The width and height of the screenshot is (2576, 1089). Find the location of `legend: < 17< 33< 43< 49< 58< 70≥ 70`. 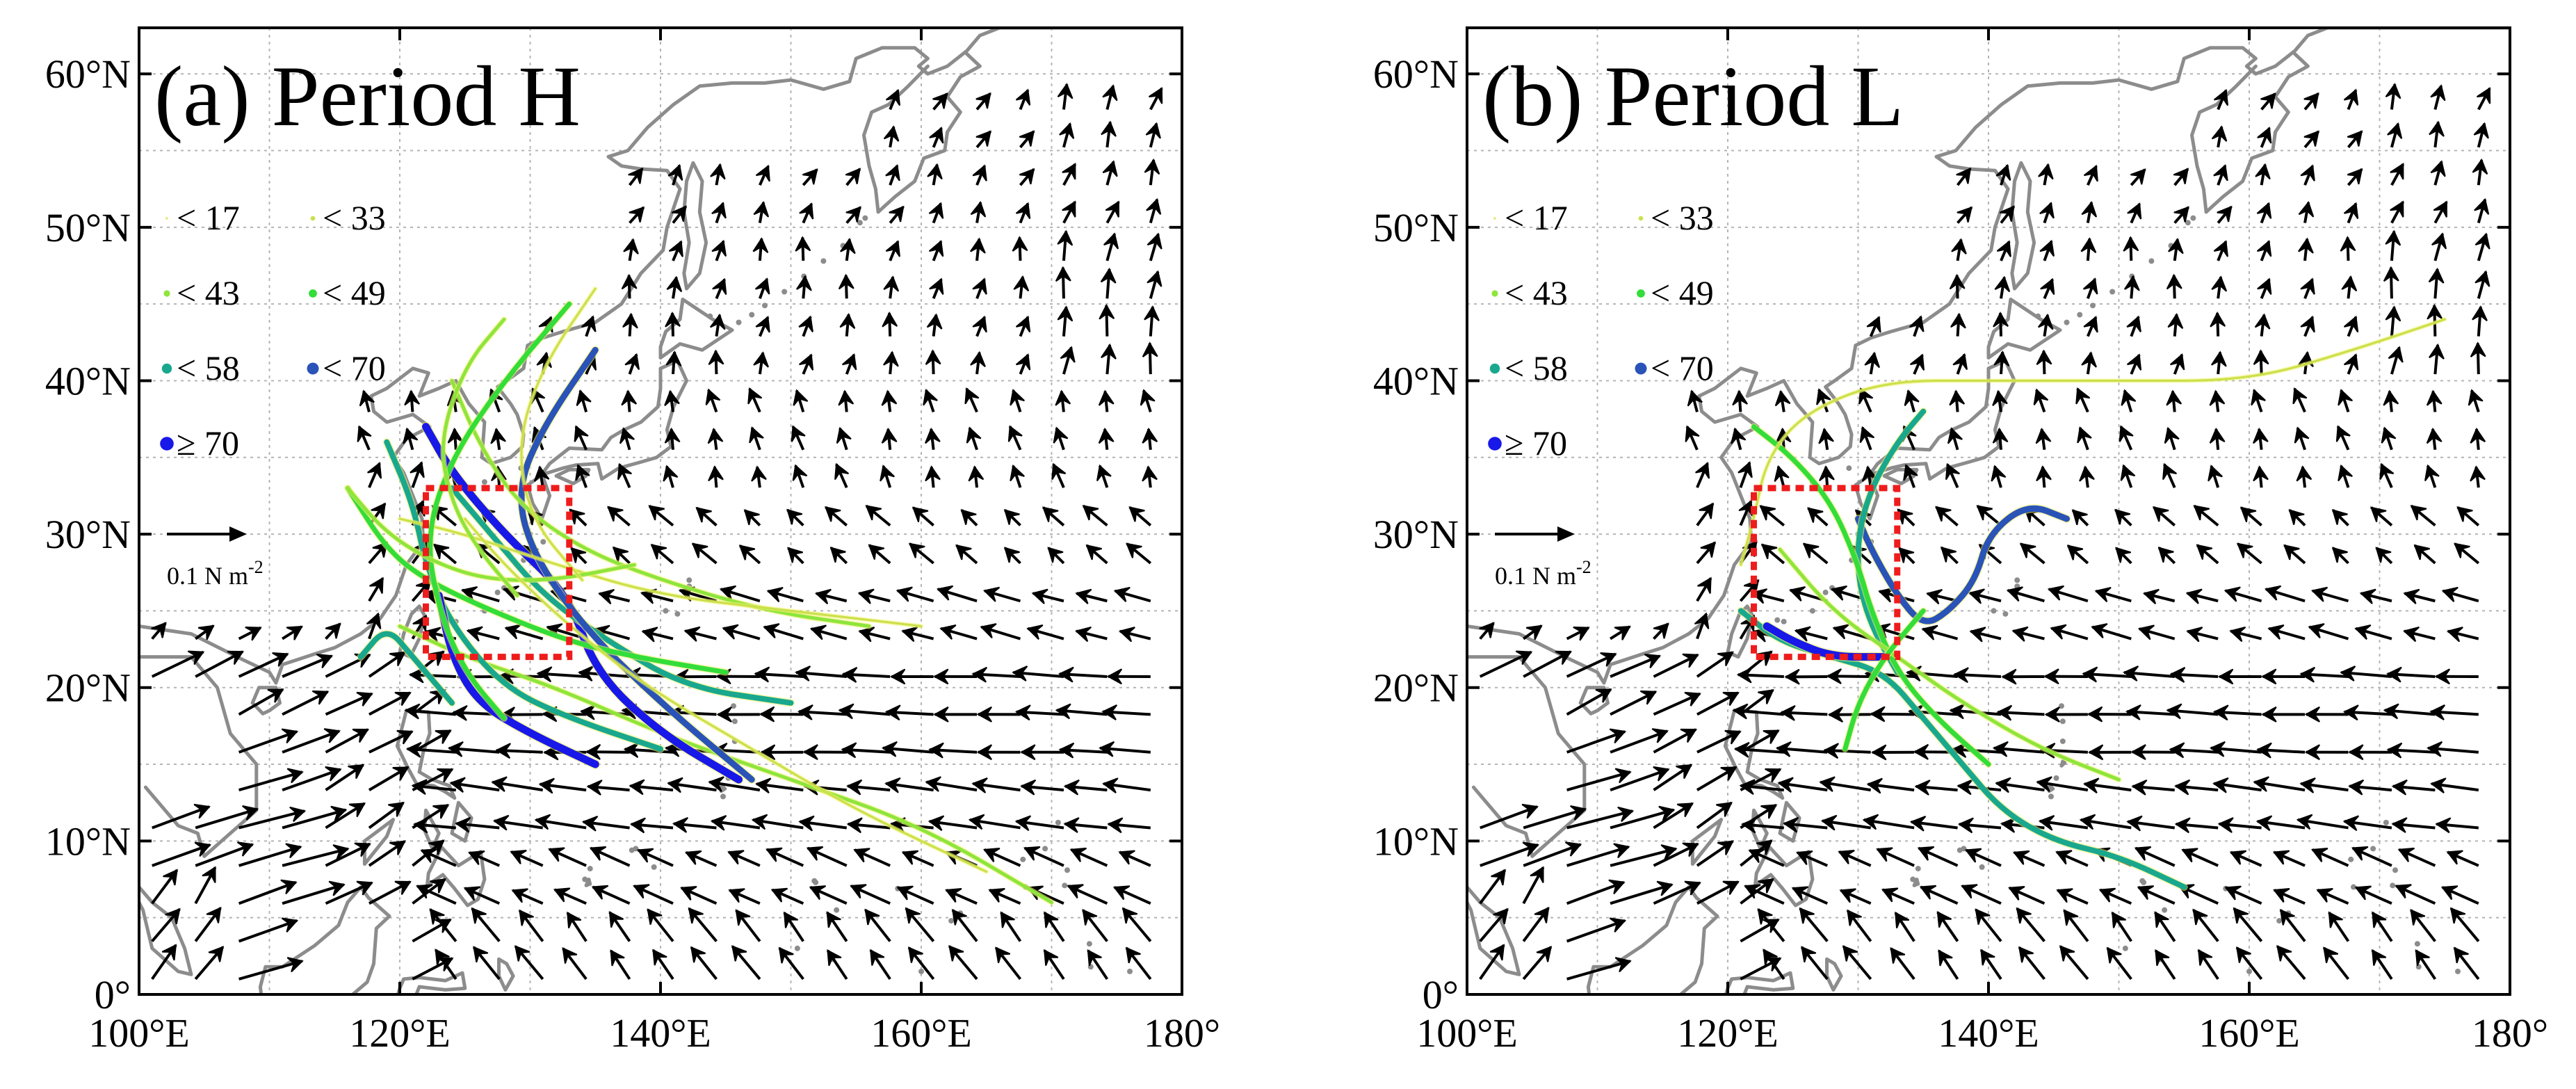

legend: < 17< 33< 43< 49< 58< 70≥ 70 is located at coordinates (1601, 330).